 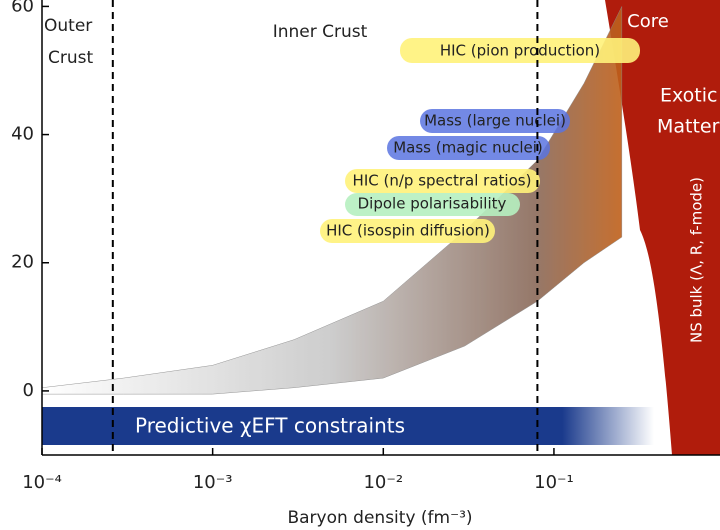 What do you see at coordinates (662, 227) in the screenshot?
I see `core-region` at bounding box center [662, 227].